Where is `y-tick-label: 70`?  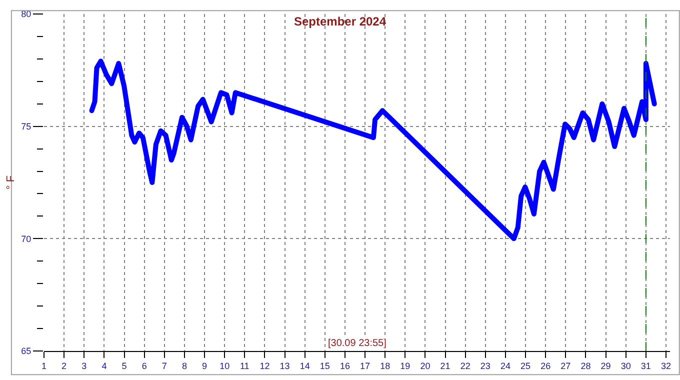 y-tick-label: 70 is located at coordinates (26, 239).